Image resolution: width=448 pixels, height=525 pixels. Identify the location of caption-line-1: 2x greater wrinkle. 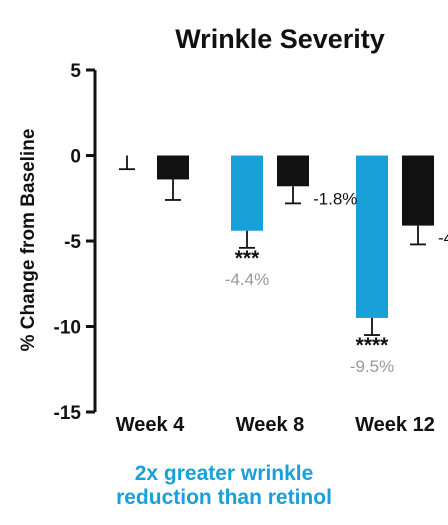
(224, 473).